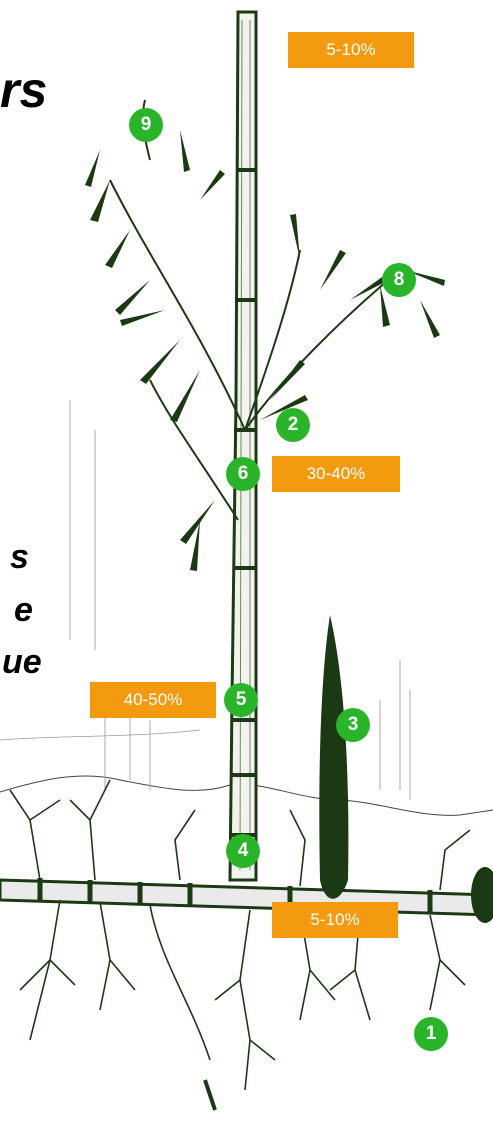 The height and width of the screenshot is (1134, 493). I want to click on percent-badge-middle: 30-40%, so click(336, 474).